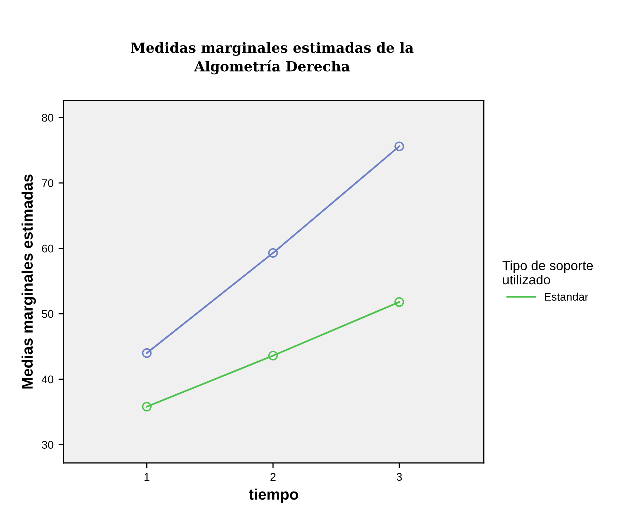 Image resolution: width=619 pixels, height=509 pixels. I want to click on legend-title: Tipo de soporte utilizado, so click(548, 272).